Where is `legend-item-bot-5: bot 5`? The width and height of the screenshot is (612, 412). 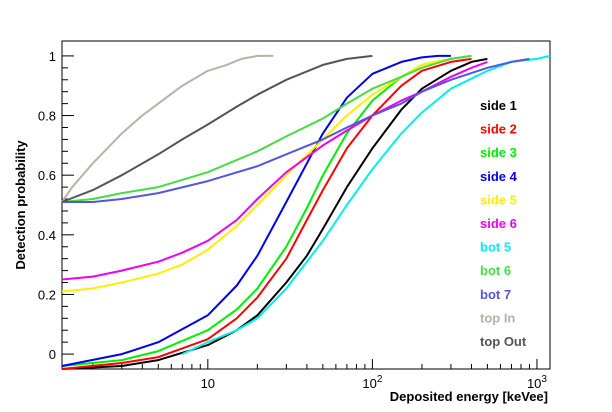
legend-item-bot-5: bot 5 is located at coordinates (495, 247).